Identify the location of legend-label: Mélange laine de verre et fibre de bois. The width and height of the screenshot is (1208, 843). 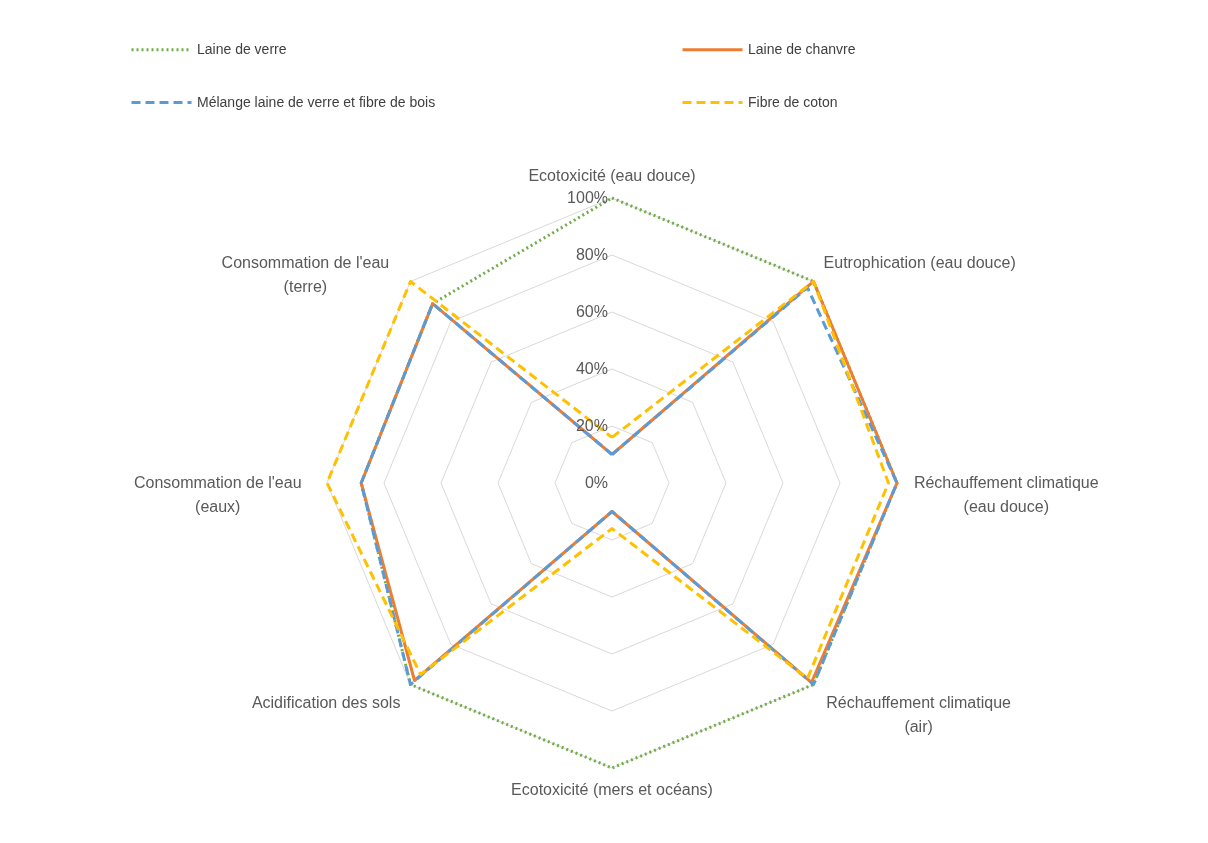
(316, 101).